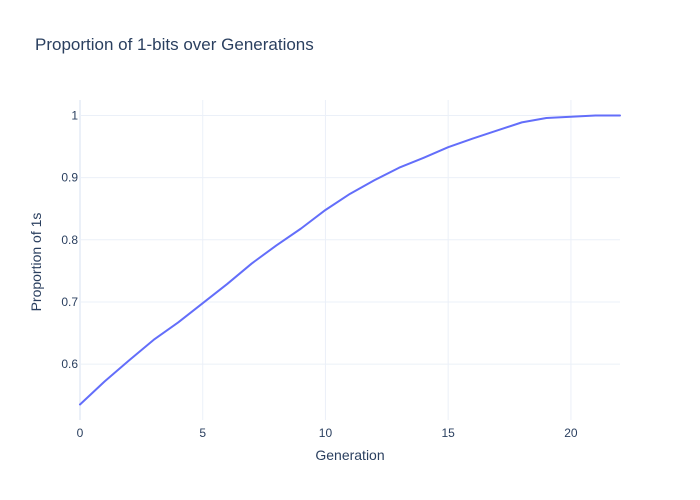 The width and height of the screenshot is (700, 500). What do you see at coordinates (69, 364) in the screenshot?
I see `y-tick-label: 0.6` at bounding box center [69, 364].